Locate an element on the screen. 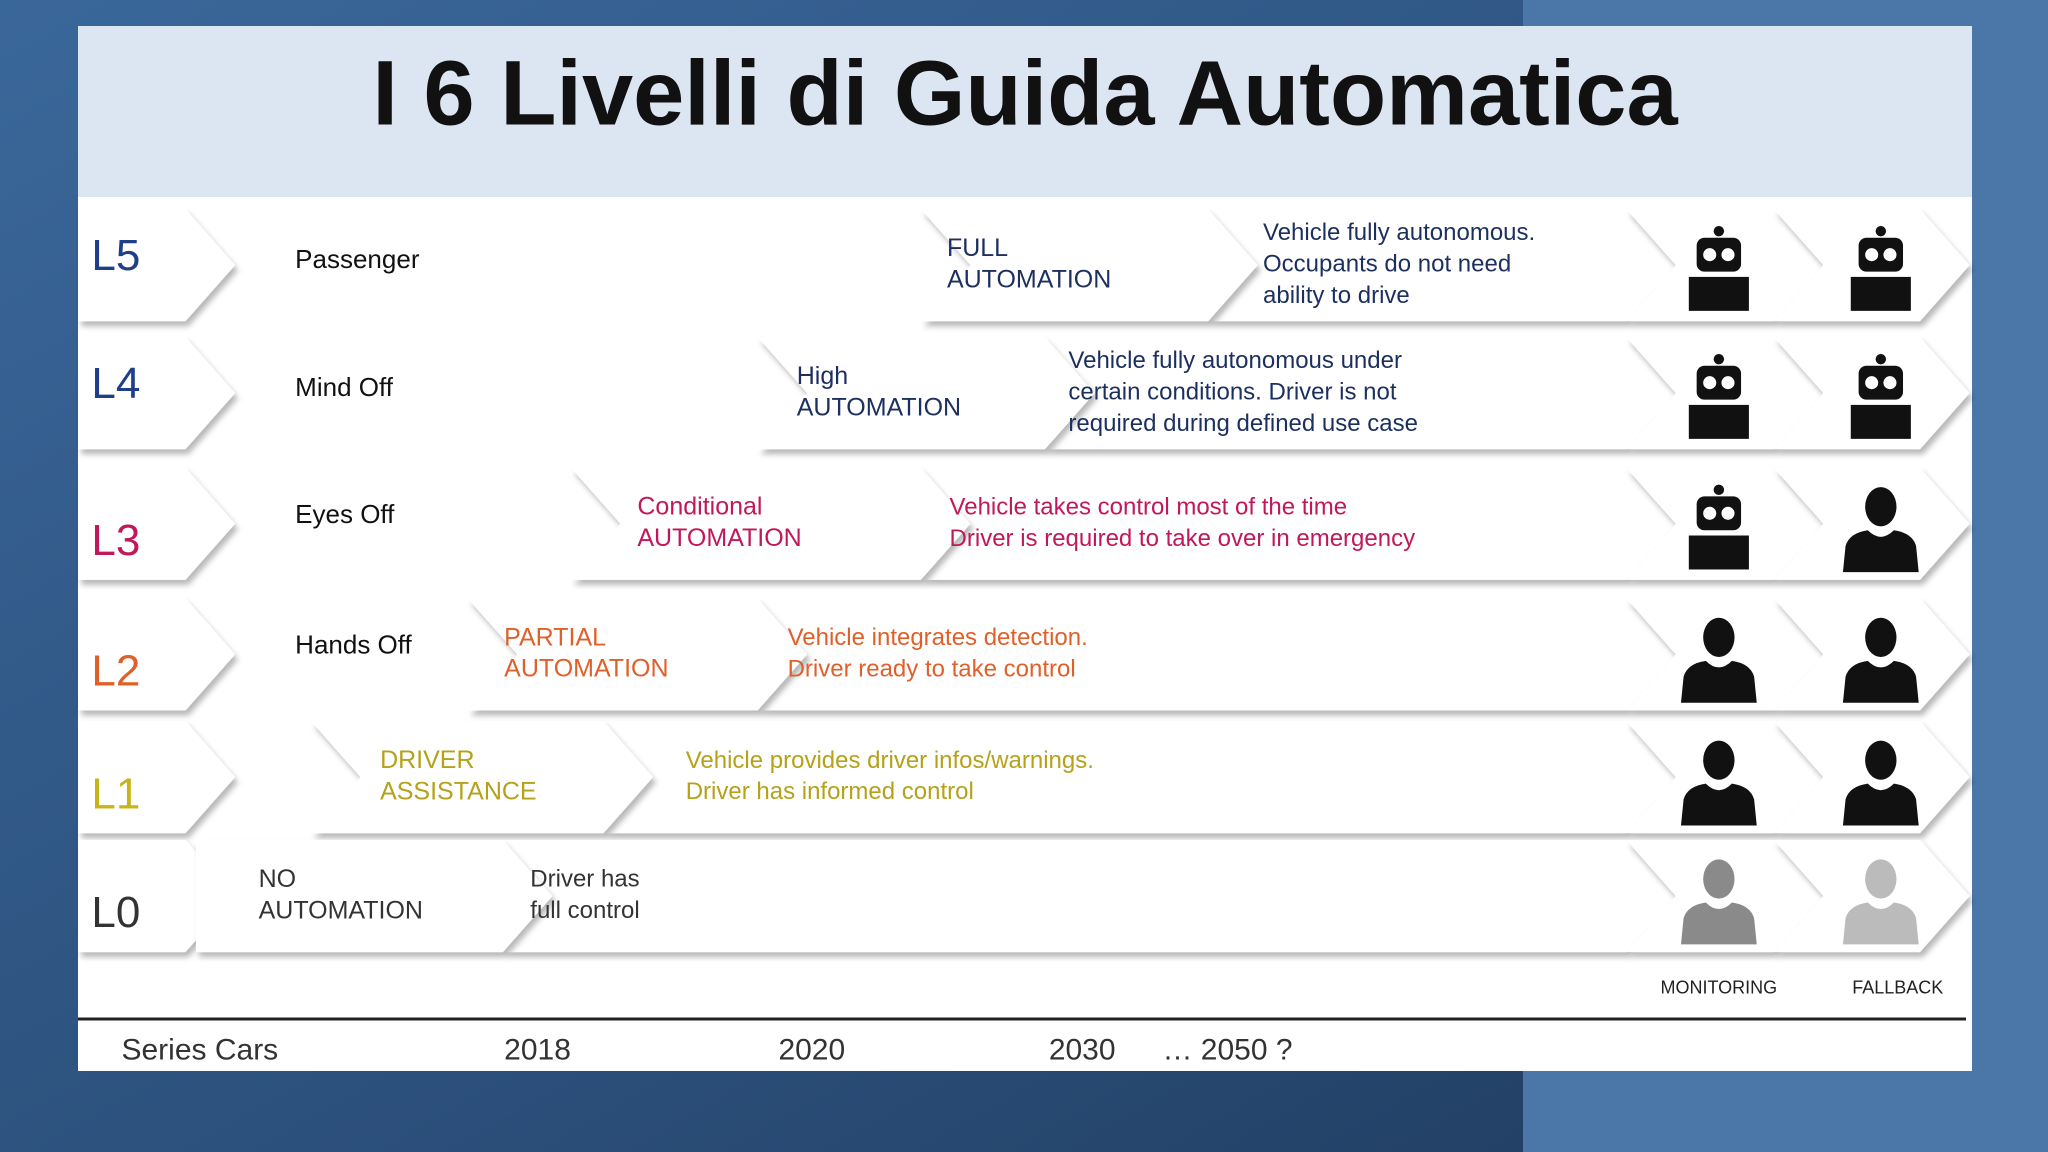  level-name: Passenger is located at coordinates (357, 259).